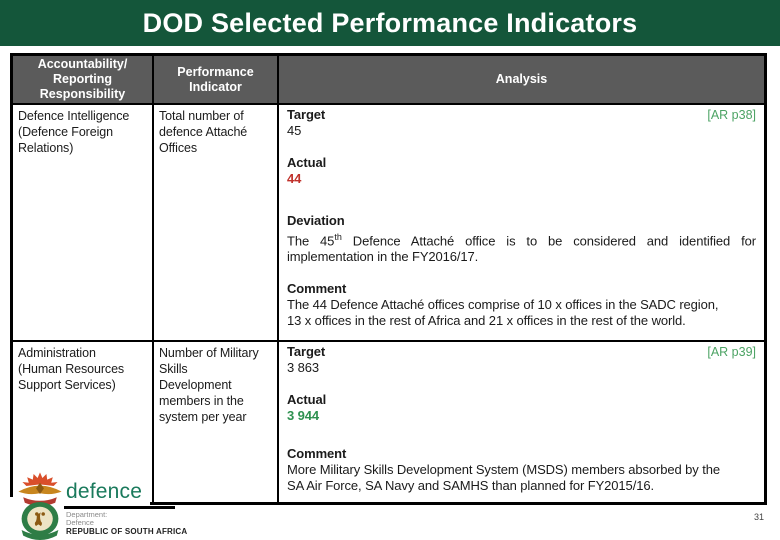 This screenshot has width=780, height=540. I want to click on header-cell-analysis: Analysis, so click(521, 79).